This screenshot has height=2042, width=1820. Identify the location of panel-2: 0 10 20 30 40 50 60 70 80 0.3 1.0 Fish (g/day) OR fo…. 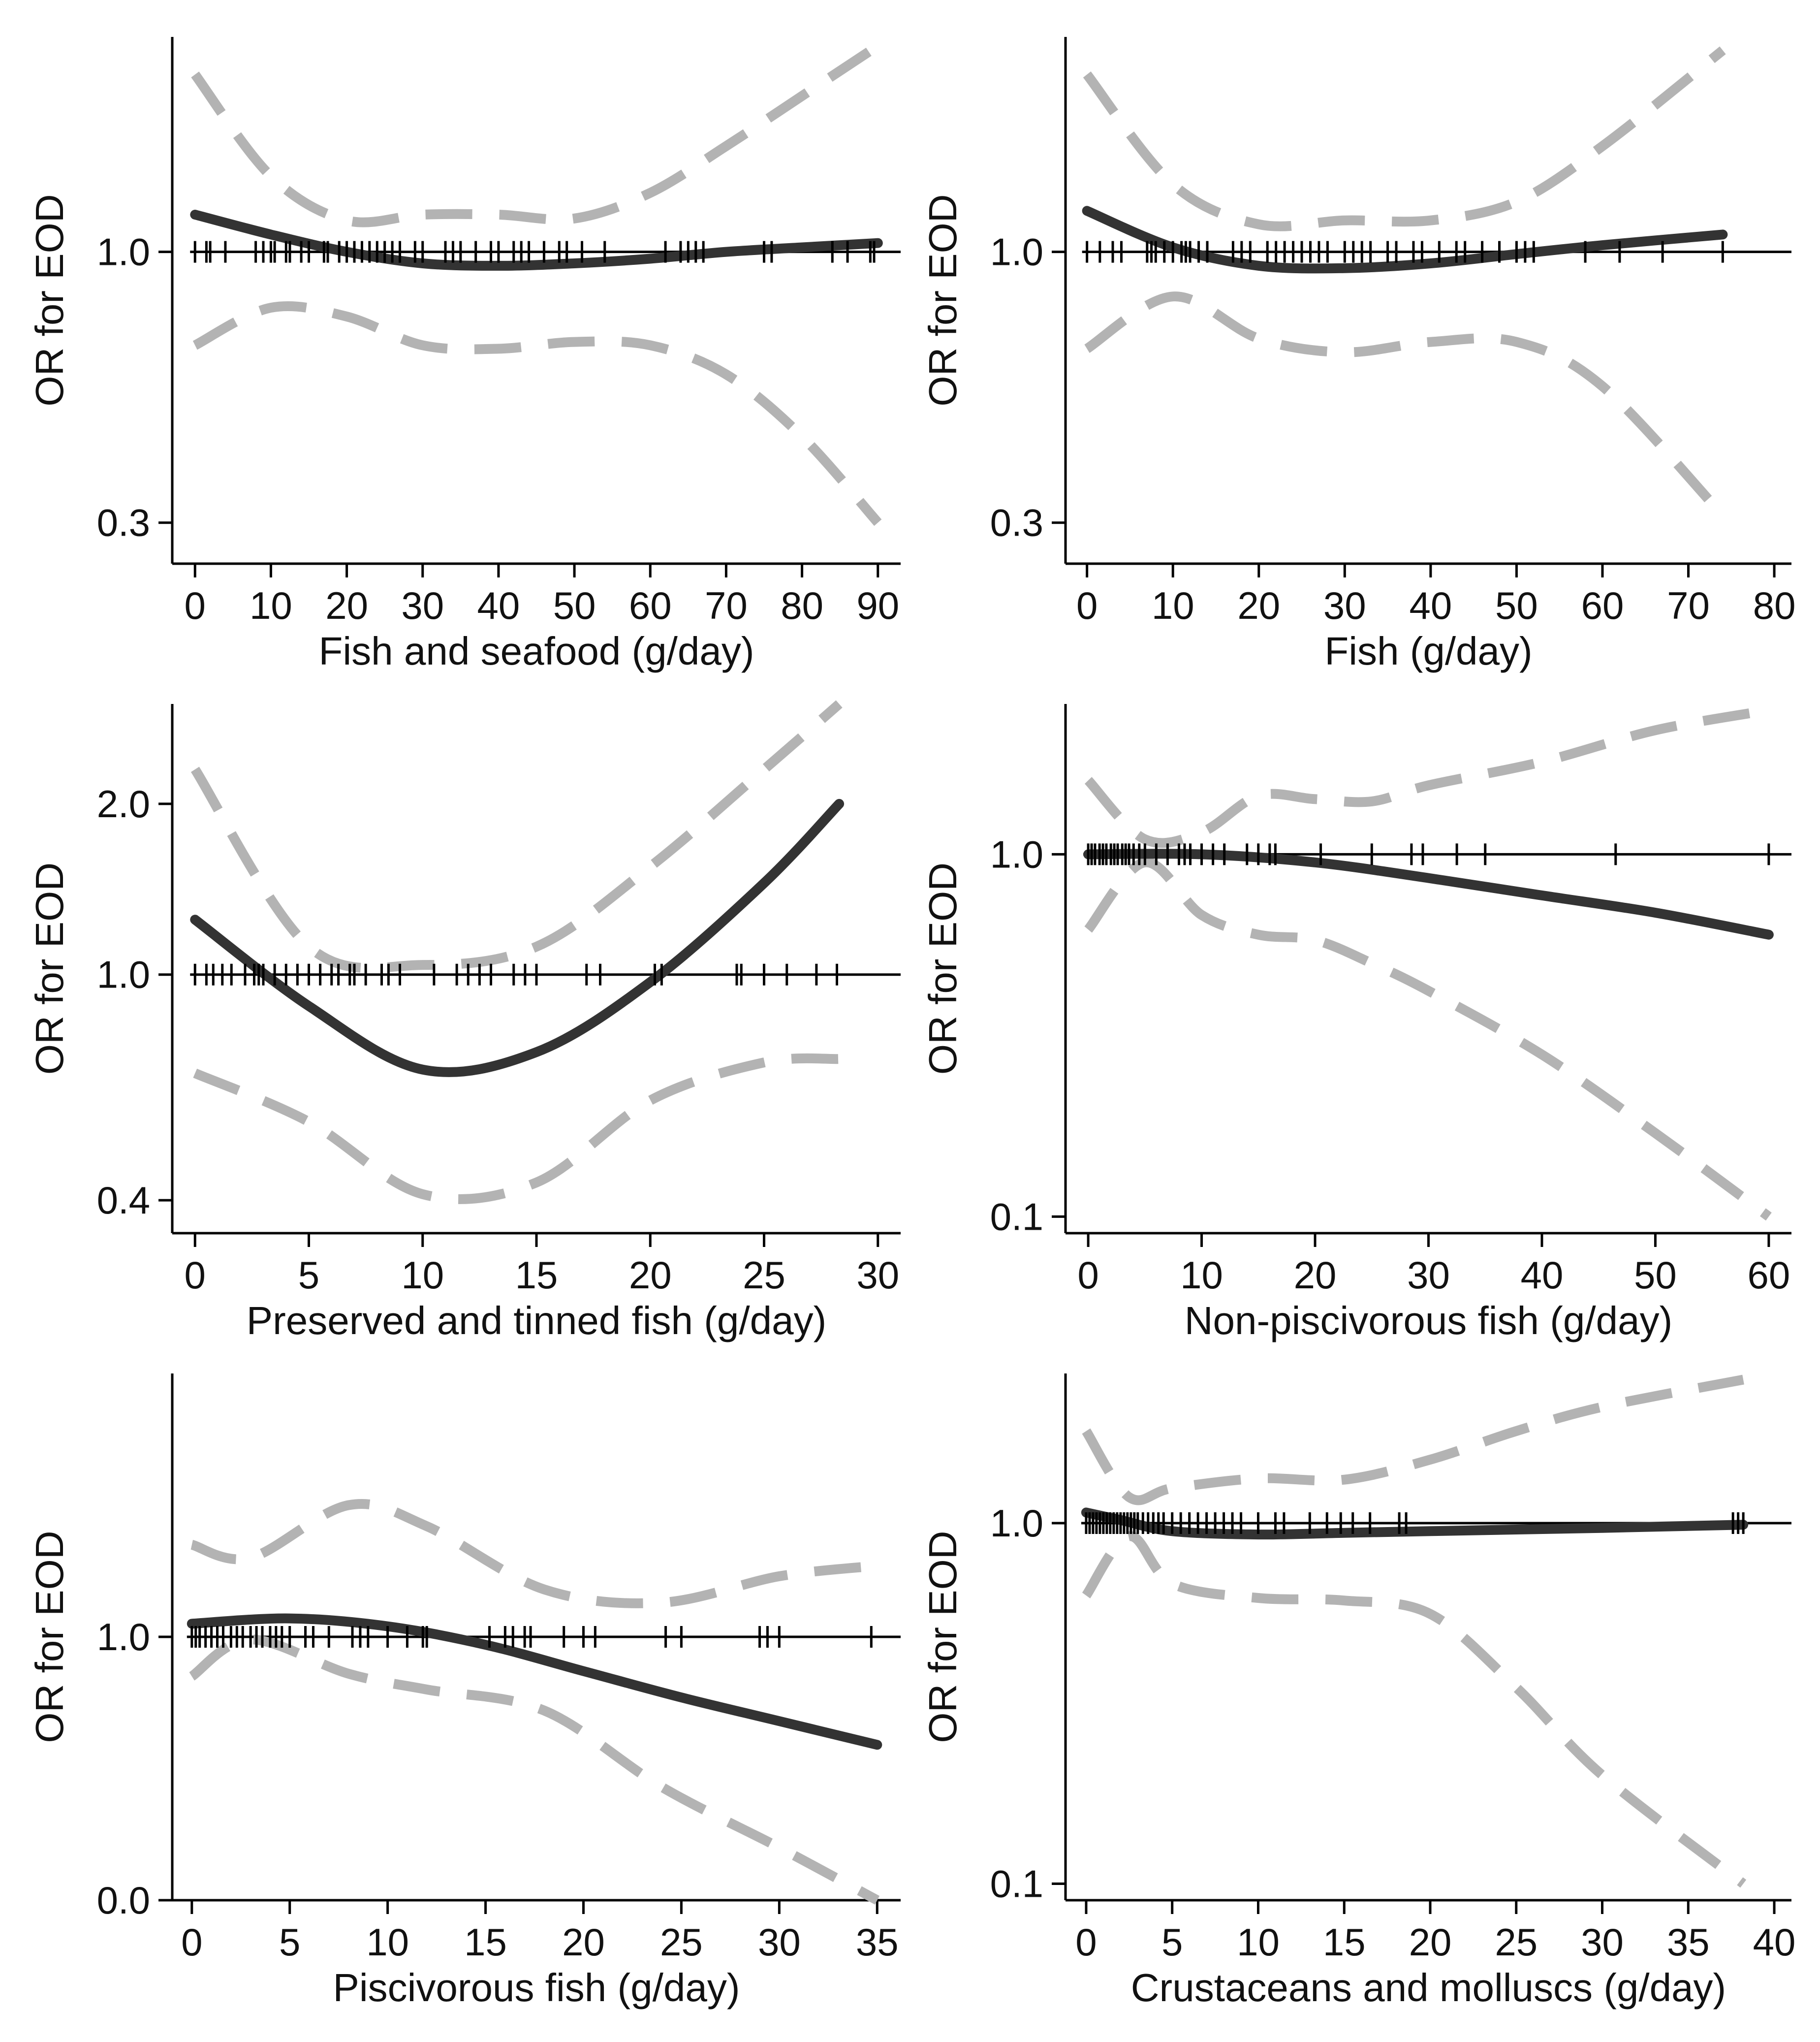
(1358, 355).